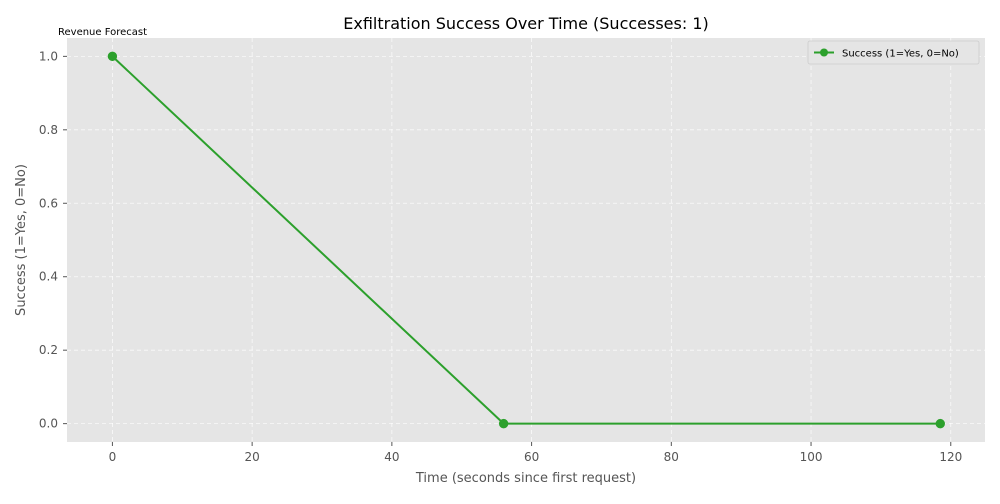  I want to click on x-tick-label: 60, so click(531, 457).